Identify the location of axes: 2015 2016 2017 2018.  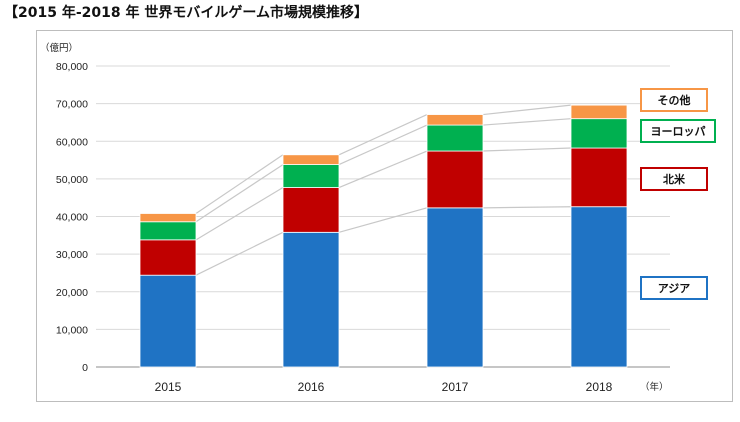
(383, 380).